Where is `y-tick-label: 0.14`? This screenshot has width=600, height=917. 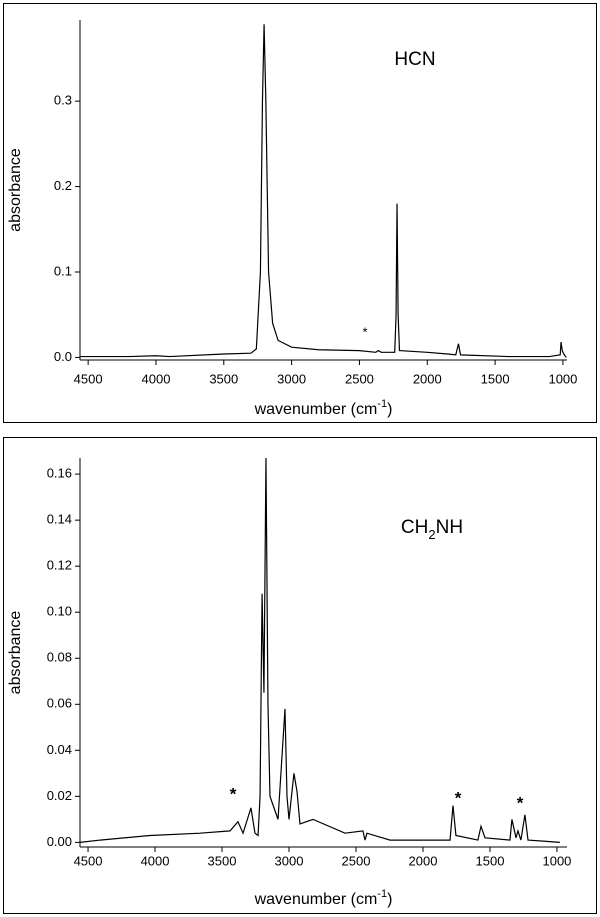 y-tick-label: 0.14 is located at coordinates (59, 519).